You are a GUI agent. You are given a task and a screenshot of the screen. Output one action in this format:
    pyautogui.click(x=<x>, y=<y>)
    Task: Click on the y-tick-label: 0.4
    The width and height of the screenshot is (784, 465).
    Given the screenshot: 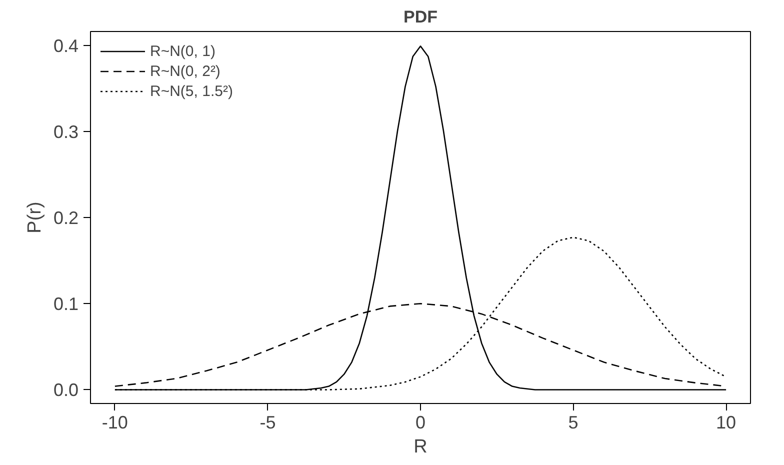 What is the action you would take?
    pyautogui.click(x=66, y=46)
    